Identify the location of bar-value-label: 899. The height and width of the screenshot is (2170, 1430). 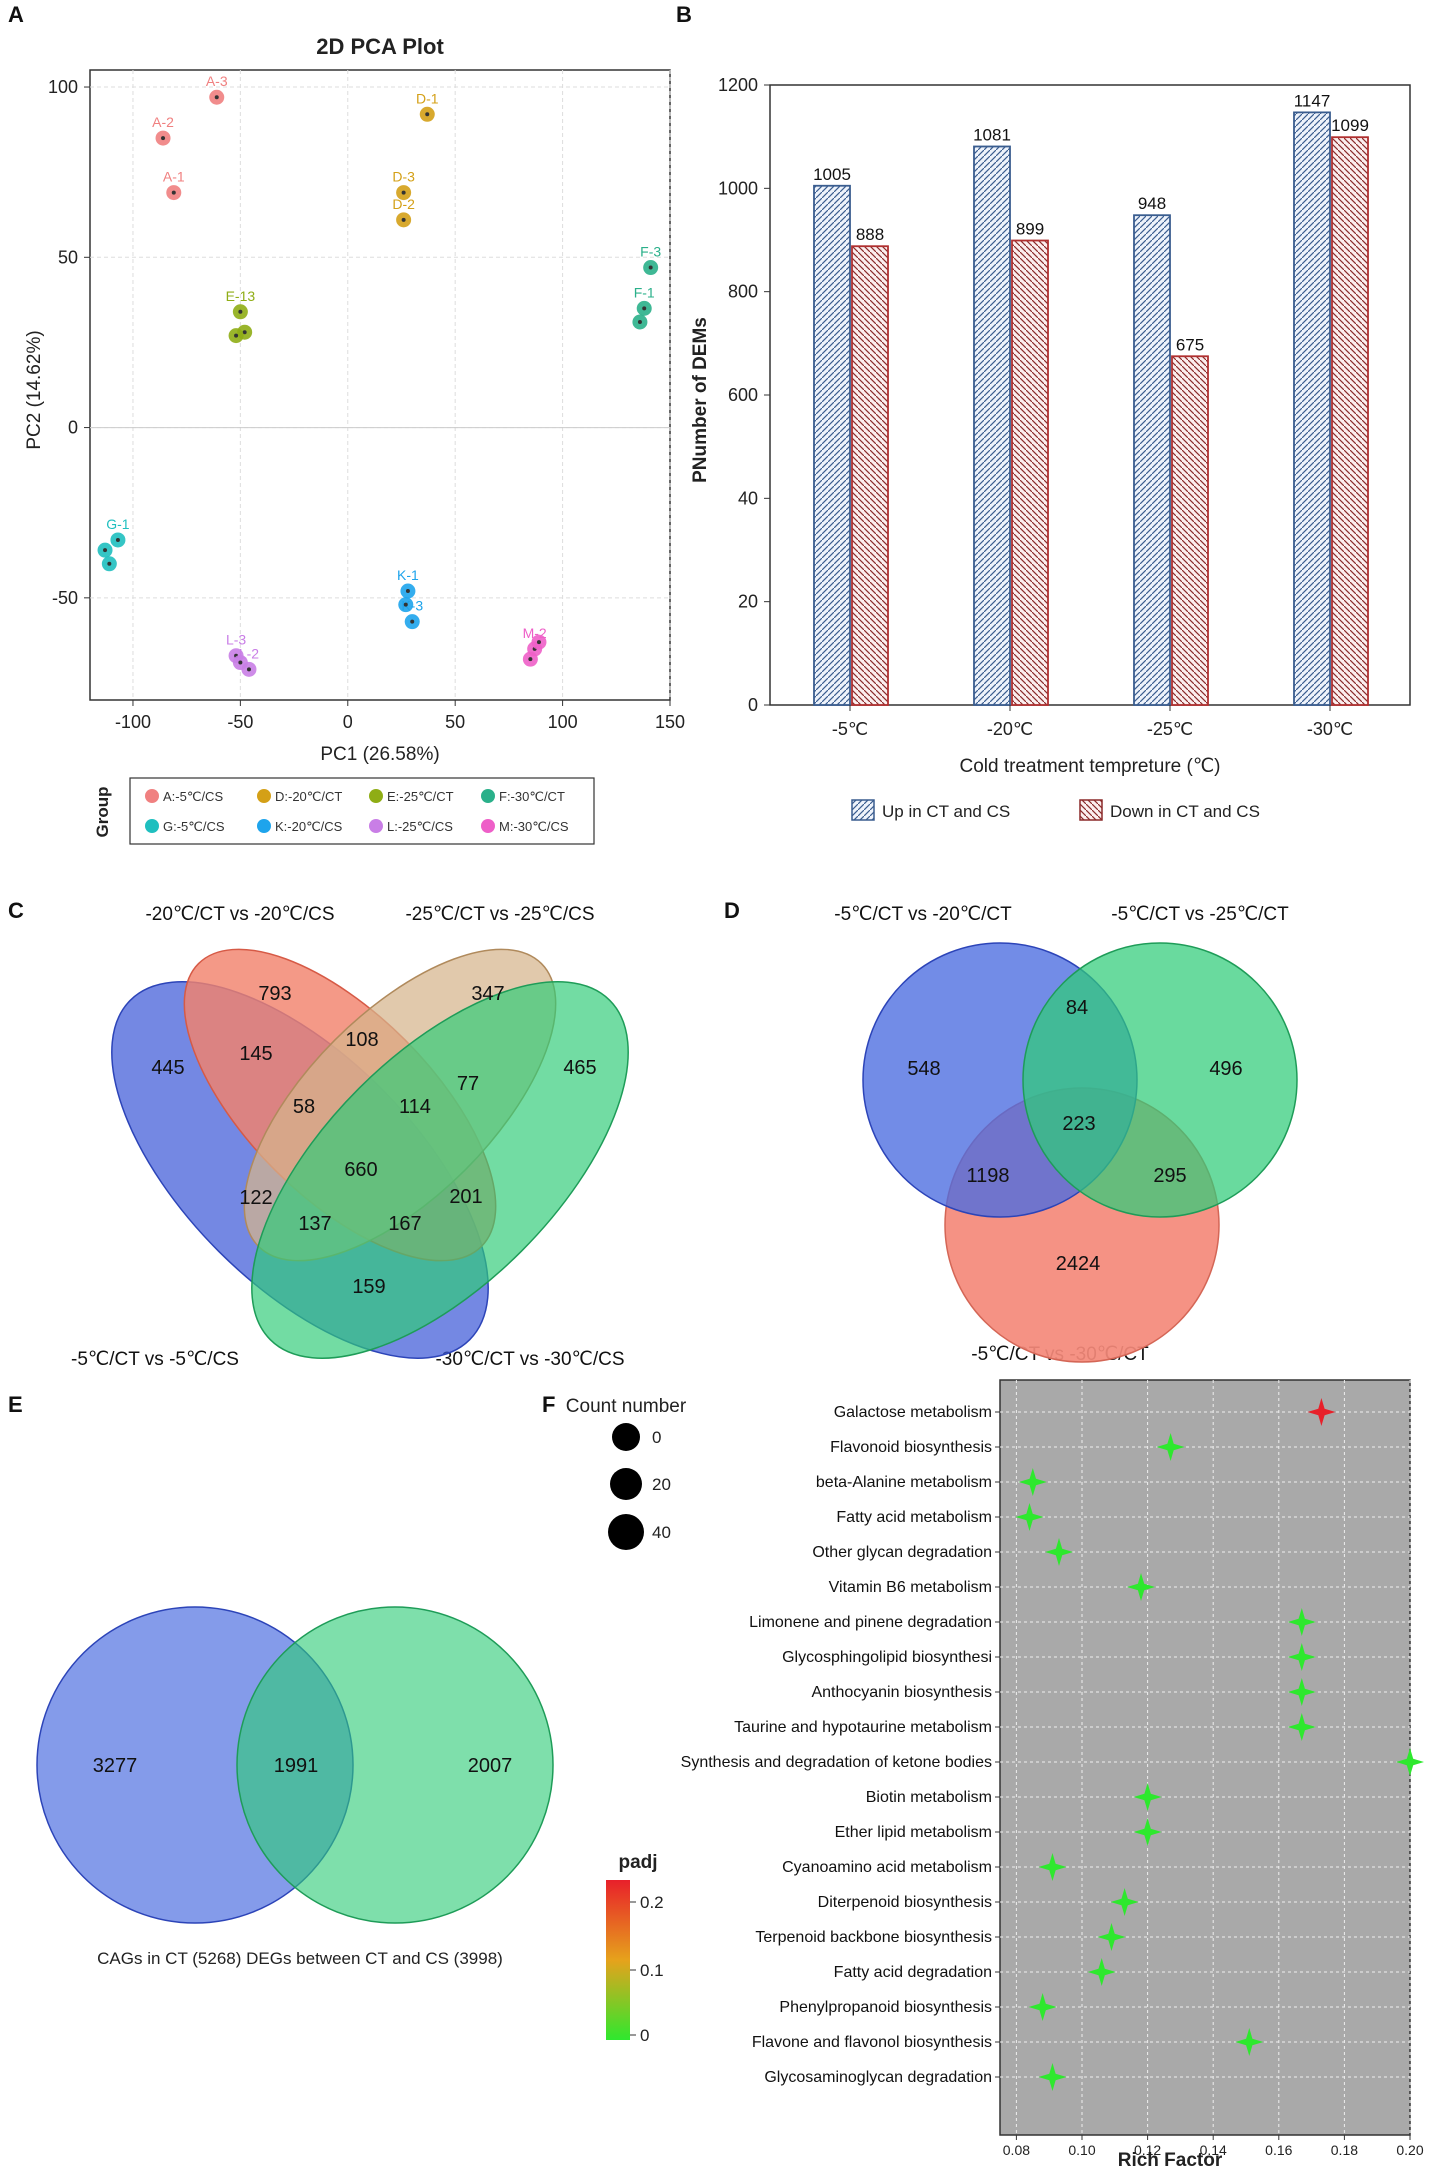
(1030, 229).